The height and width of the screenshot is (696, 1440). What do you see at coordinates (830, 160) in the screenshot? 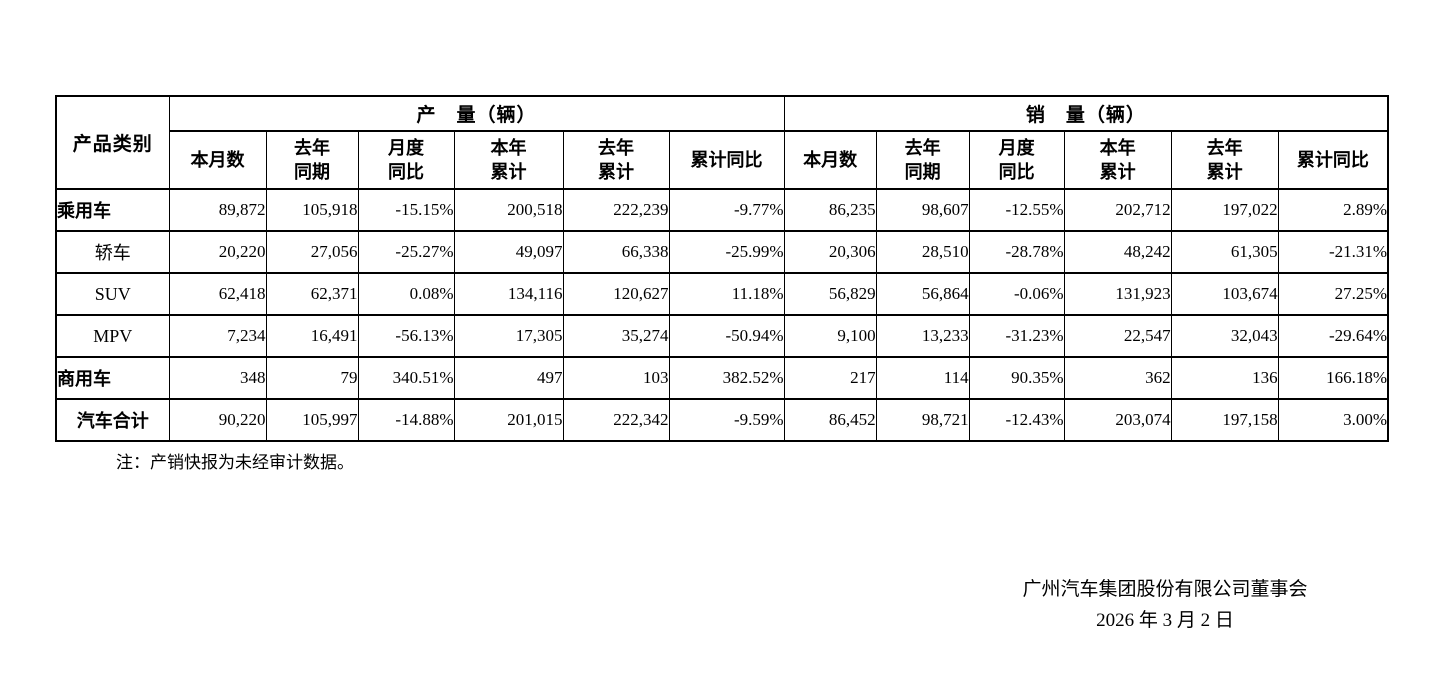
I see `column-header-sales-current-month: 本月数` at bounding box center [830, 160].